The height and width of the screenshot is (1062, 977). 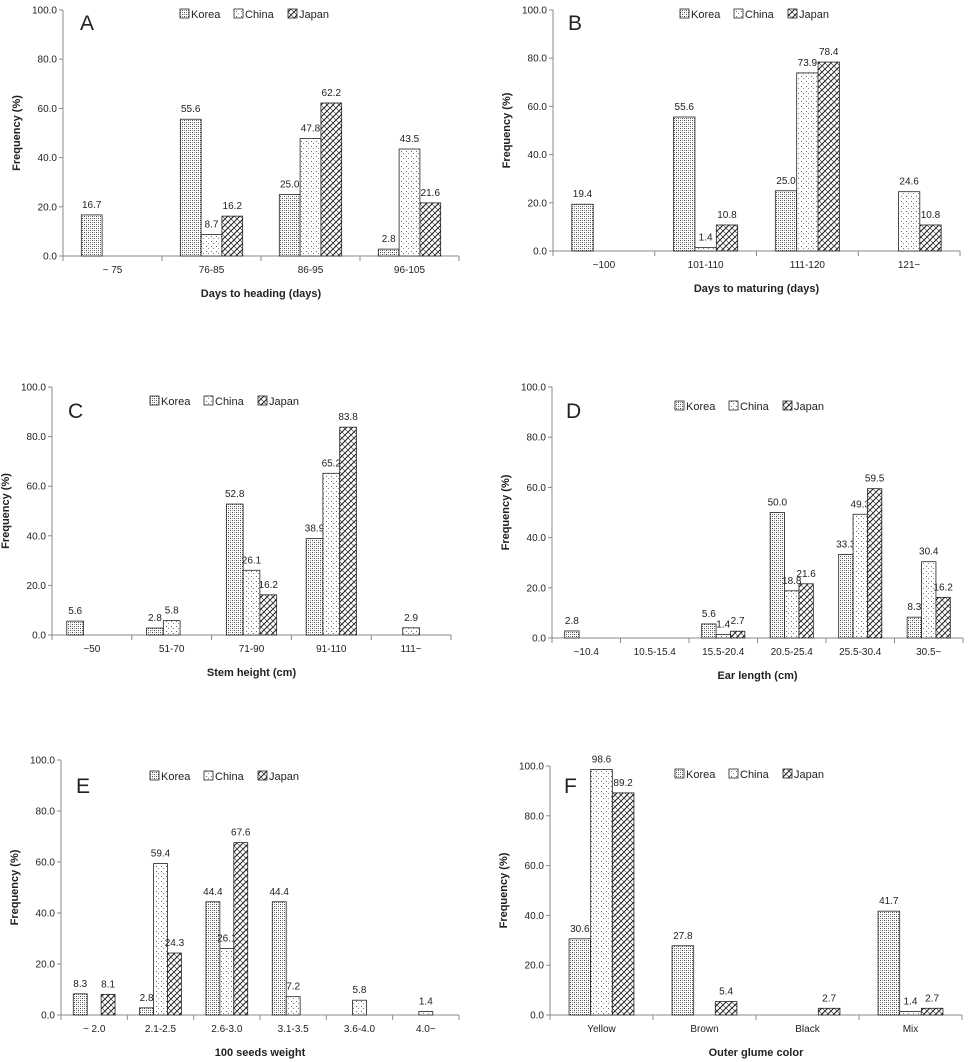 I want to click on chart-e-data-label: 67.6, so click(x=241, y=833).